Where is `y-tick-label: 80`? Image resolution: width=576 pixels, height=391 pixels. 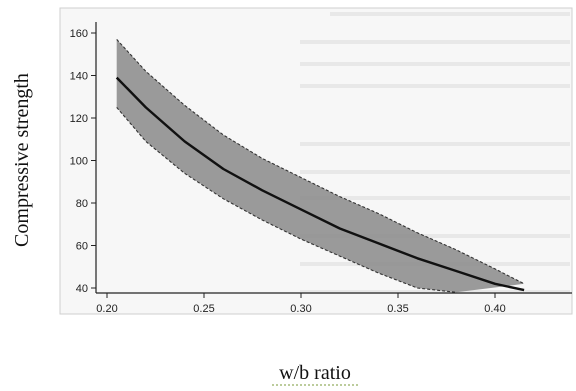 y-tick-label: 80 is located at coordinates (82, 204).